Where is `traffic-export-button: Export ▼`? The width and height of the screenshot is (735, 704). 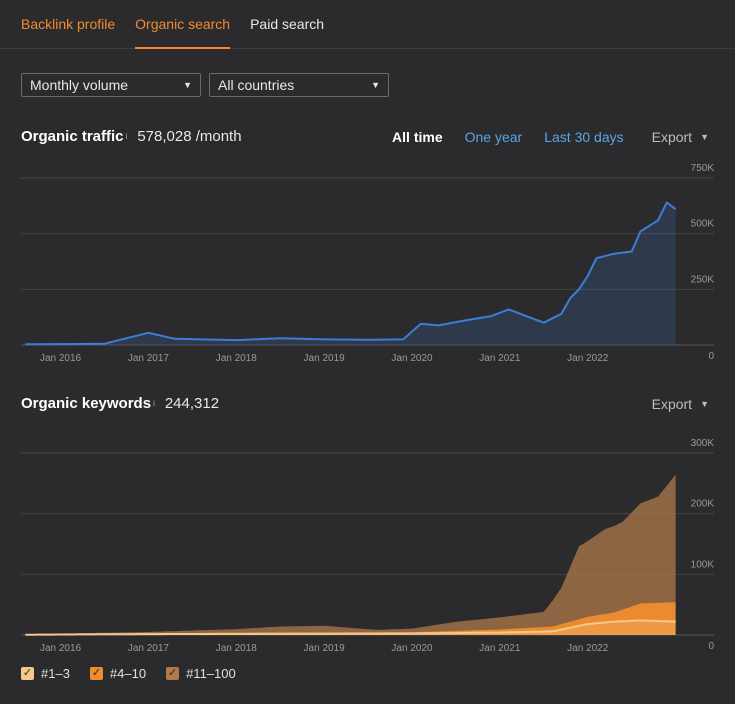 traffic-export-button: Export ▼ is located at coordinates (680, 137).